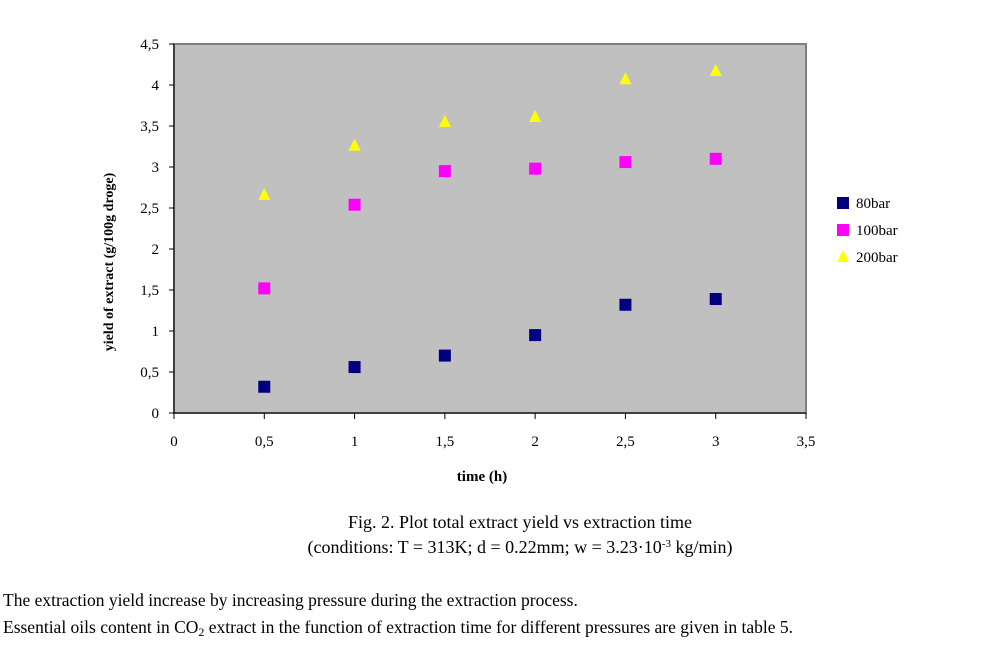 This screenshot has width=990, height=657. Describe the element at coordinates (101, 627) in the screenshot. I see `body-text: Essential oils content in CO` at that location.